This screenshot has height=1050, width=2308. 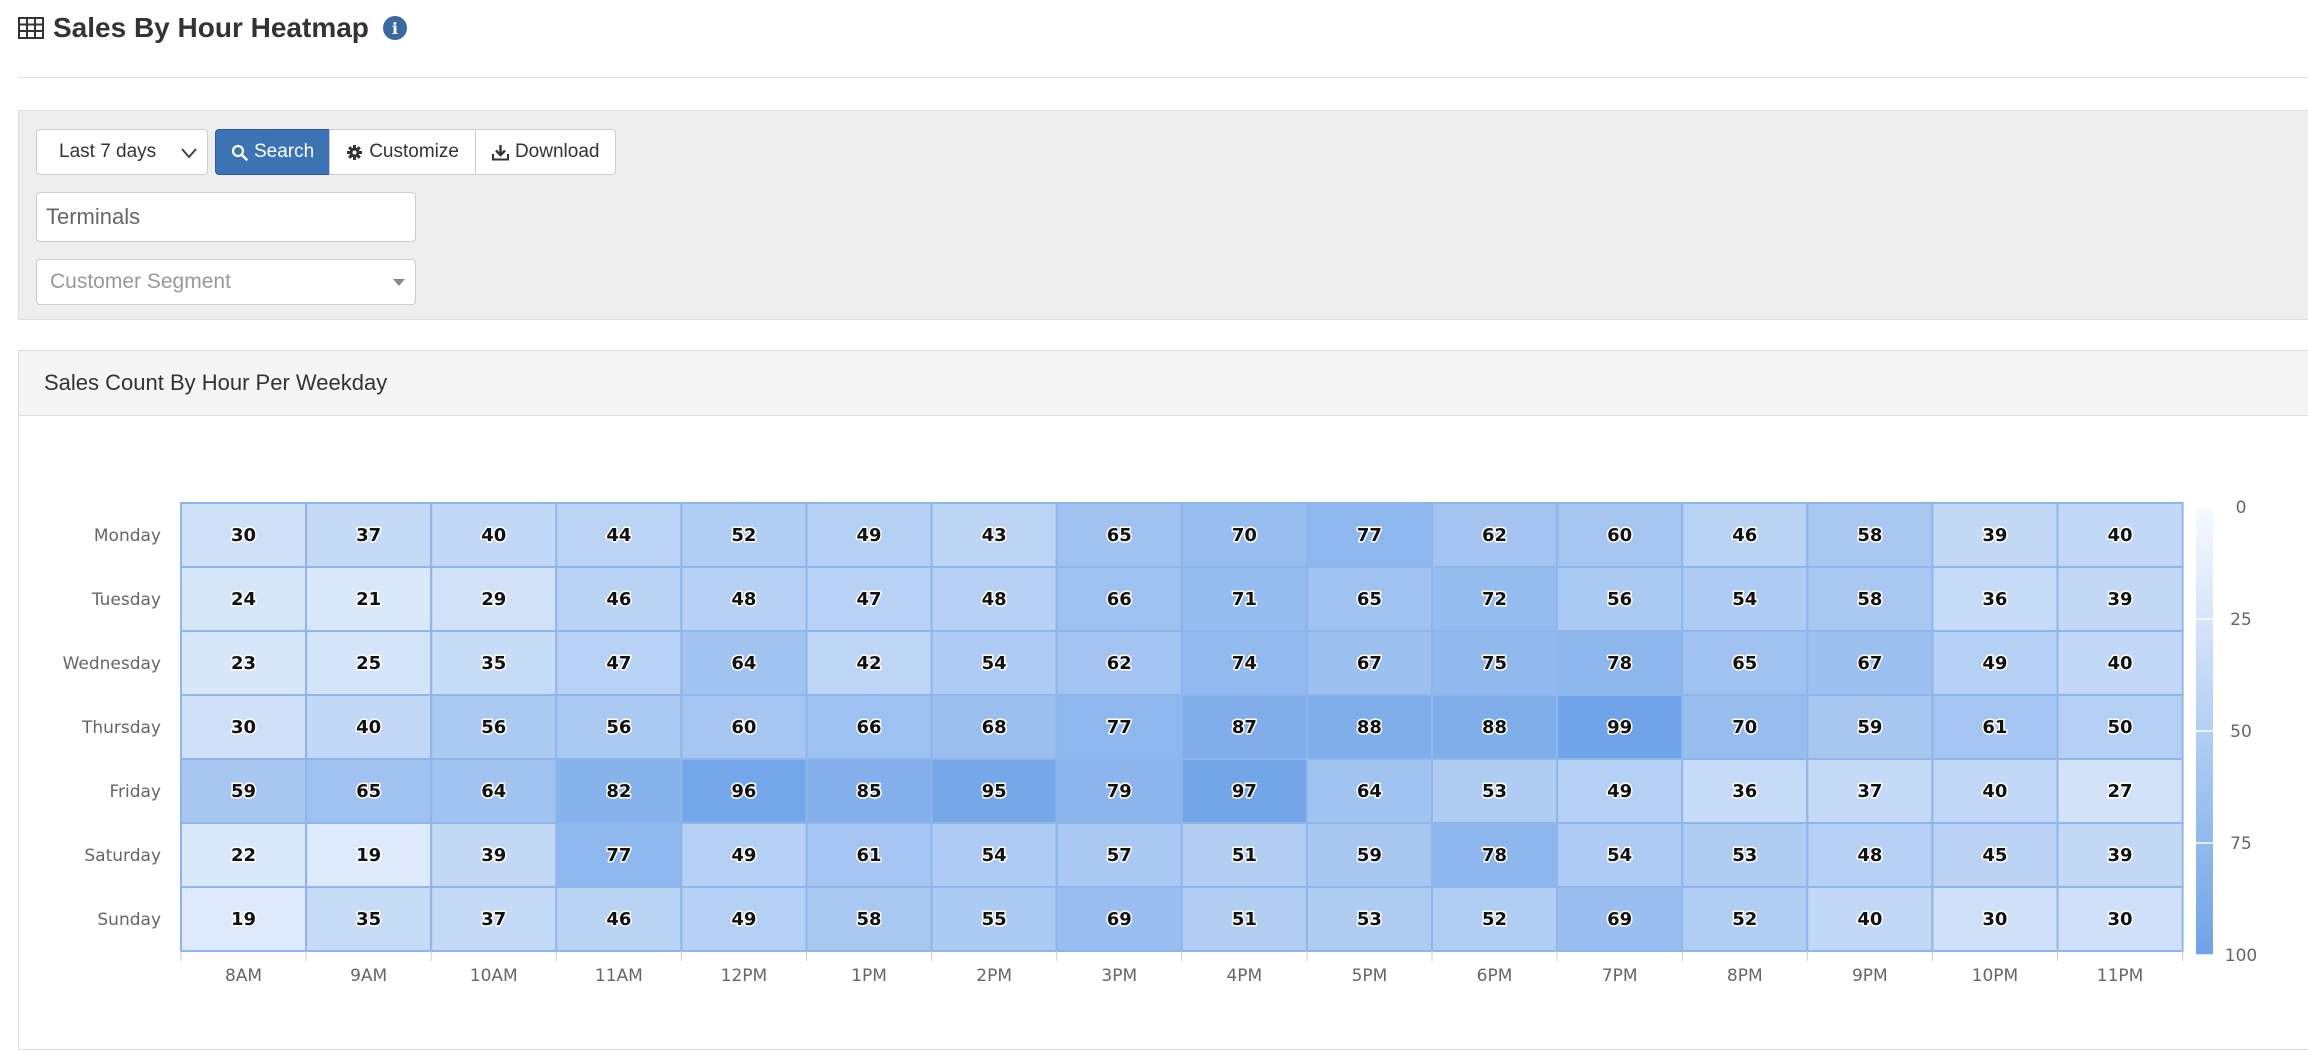 I want to click on terminals-input, so click(x=226, y=217).